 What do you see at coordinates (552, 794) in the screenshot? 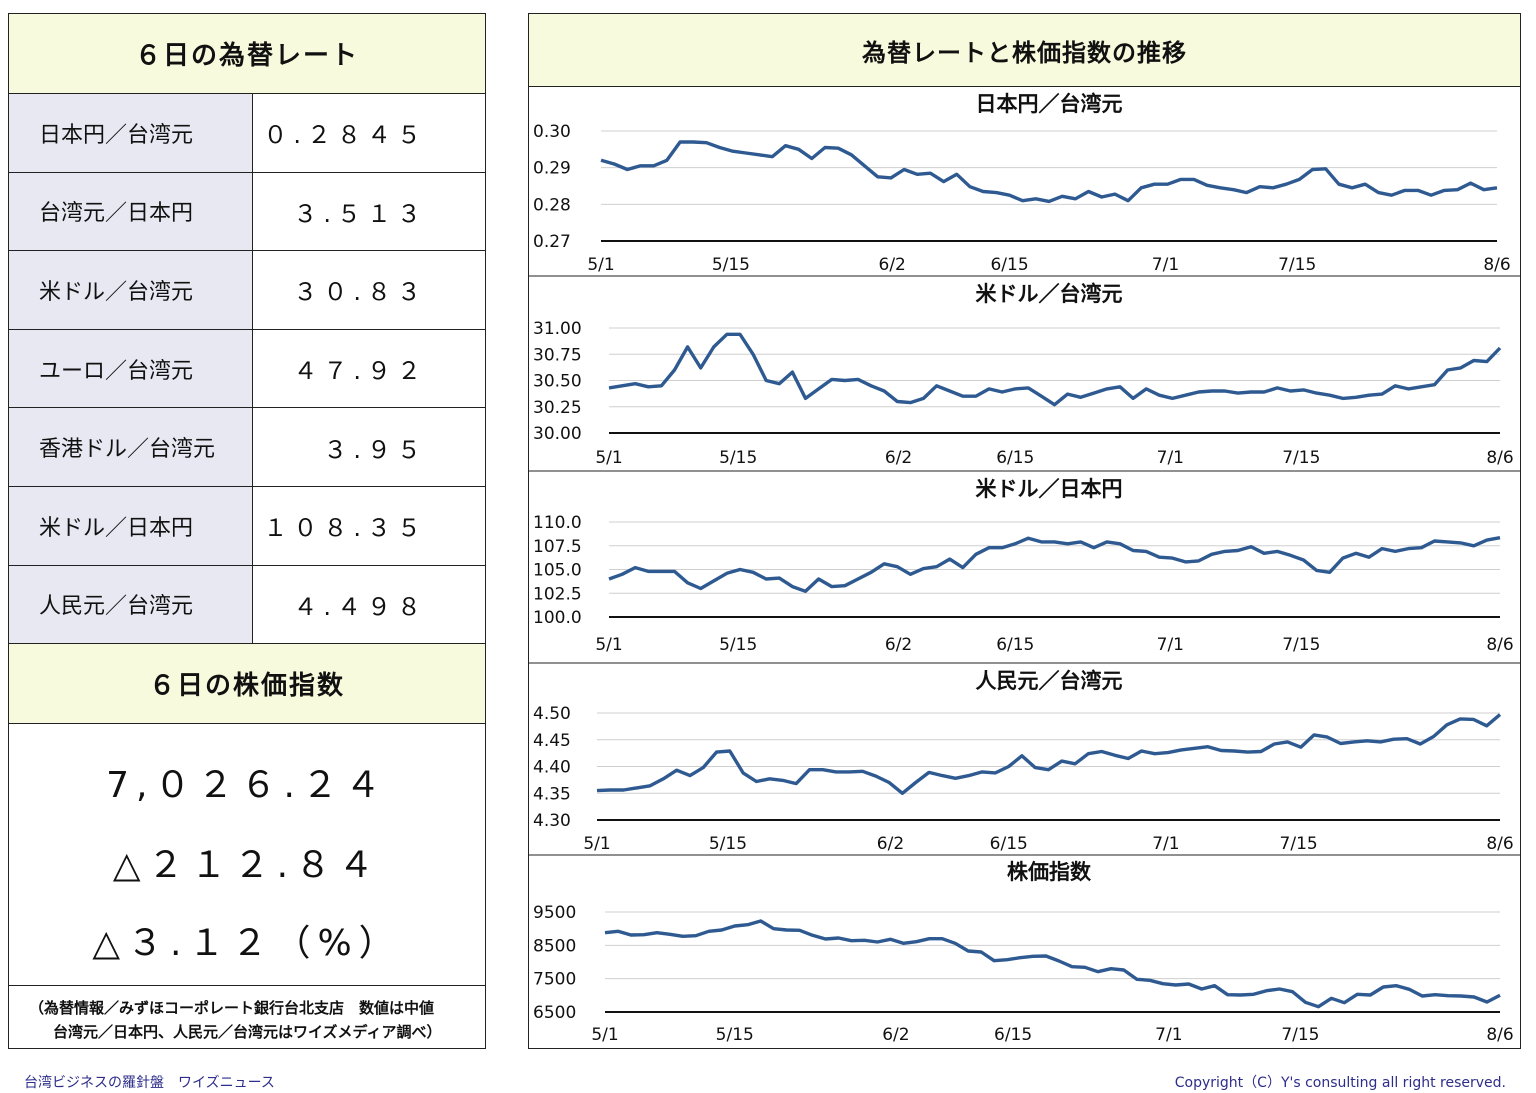
I see `y-tick-label: 4.35` at bounding box center [552, 794].